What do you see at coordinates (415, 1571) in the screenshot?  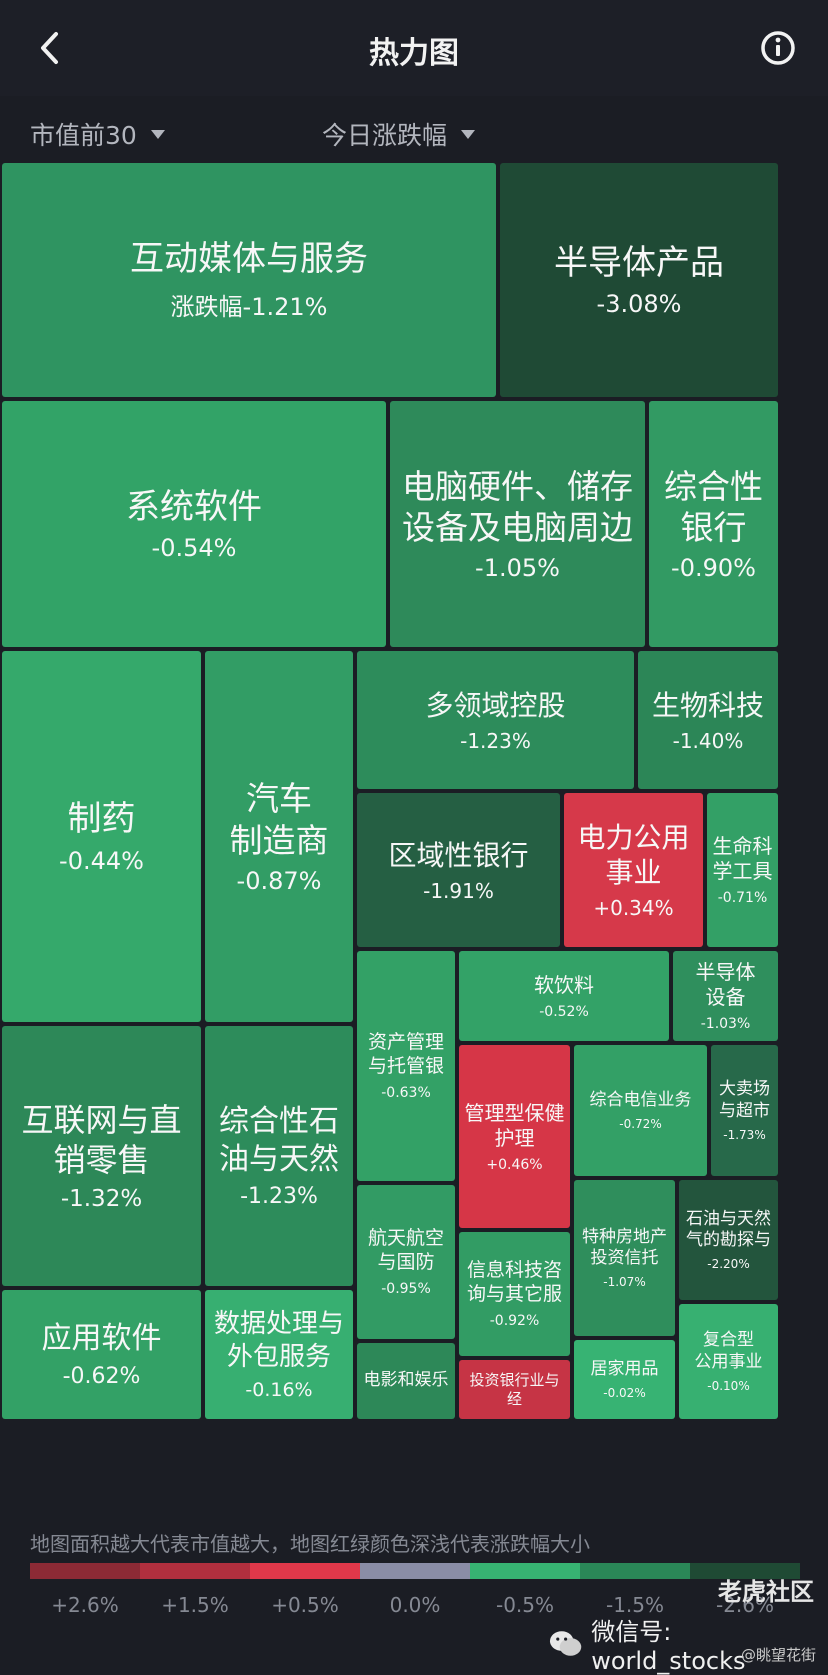 I see `legend-color-scale` at bounding box center [415, 1571].